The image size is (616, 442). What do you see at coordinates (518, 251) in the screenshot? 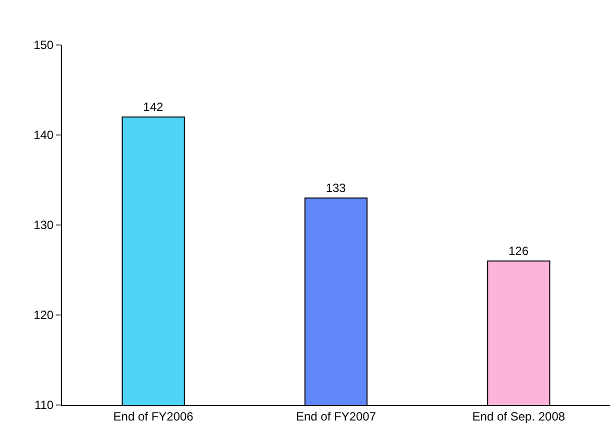
I see `data-label: 126` at bounding box center [518, 251].